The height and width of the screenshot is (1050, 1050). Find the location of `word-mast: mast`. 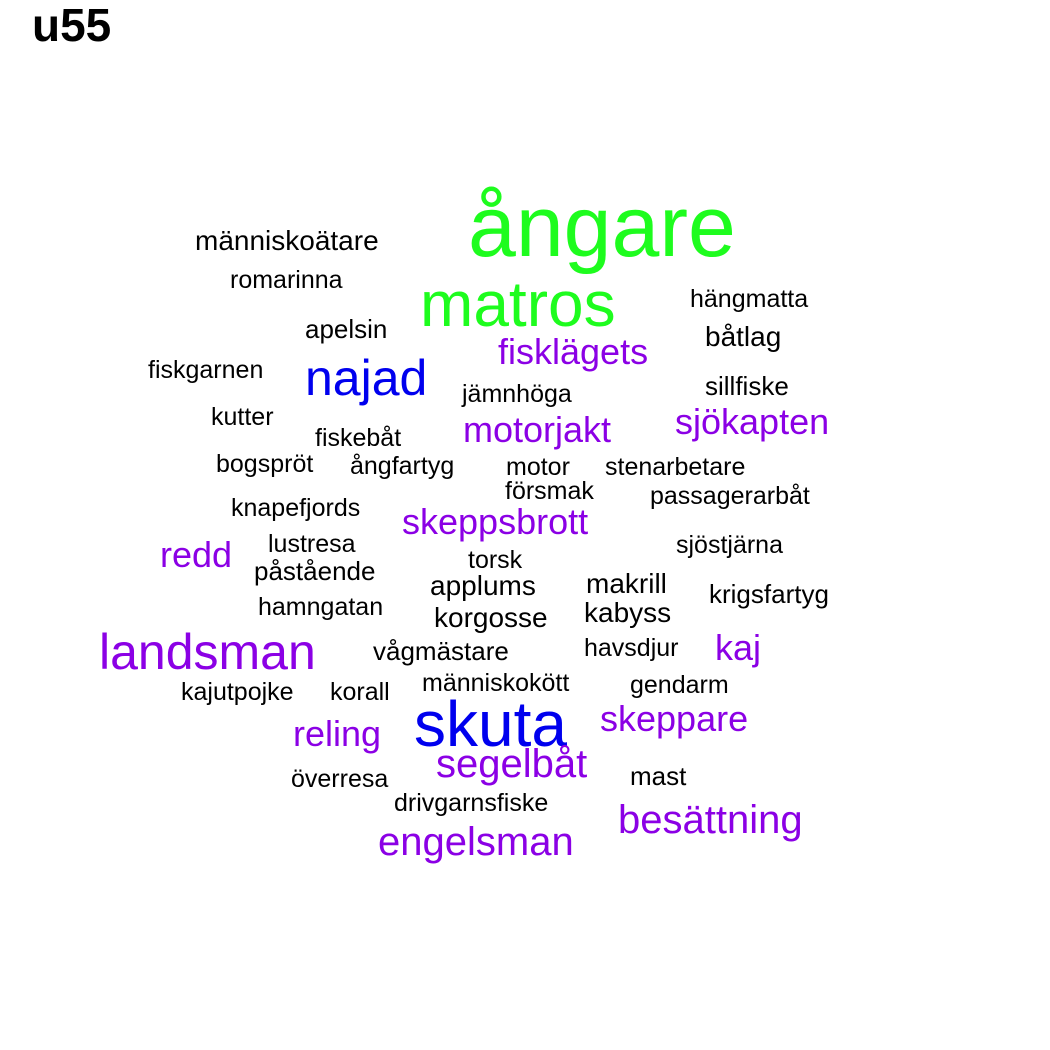

word-mast: mast is located at coordinates (658, 776).